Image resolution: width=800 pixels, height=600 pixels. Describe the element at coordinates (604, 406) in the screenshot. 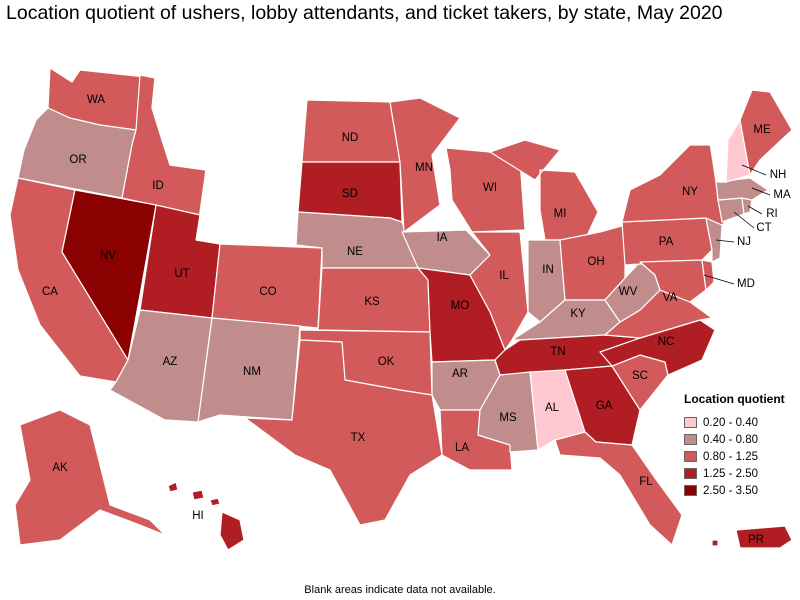

I see `state-label-GA: GA` at that location.